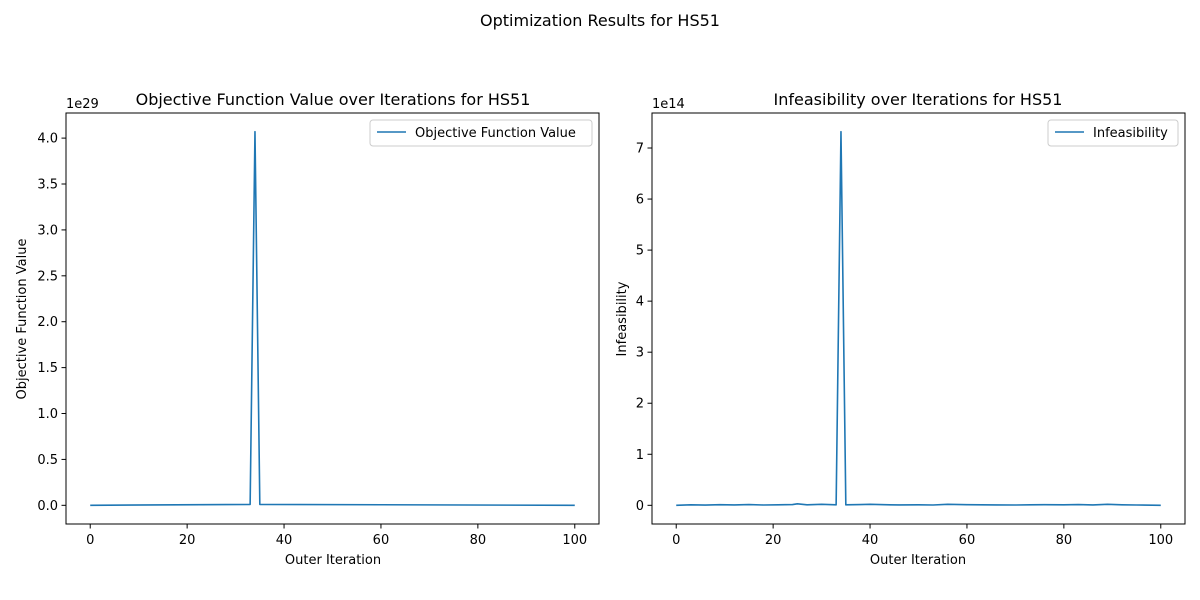  Describe the element at coordinates (870, 540) in the screenshot. I see `infeasibility-xtick-label: 40` at that location.